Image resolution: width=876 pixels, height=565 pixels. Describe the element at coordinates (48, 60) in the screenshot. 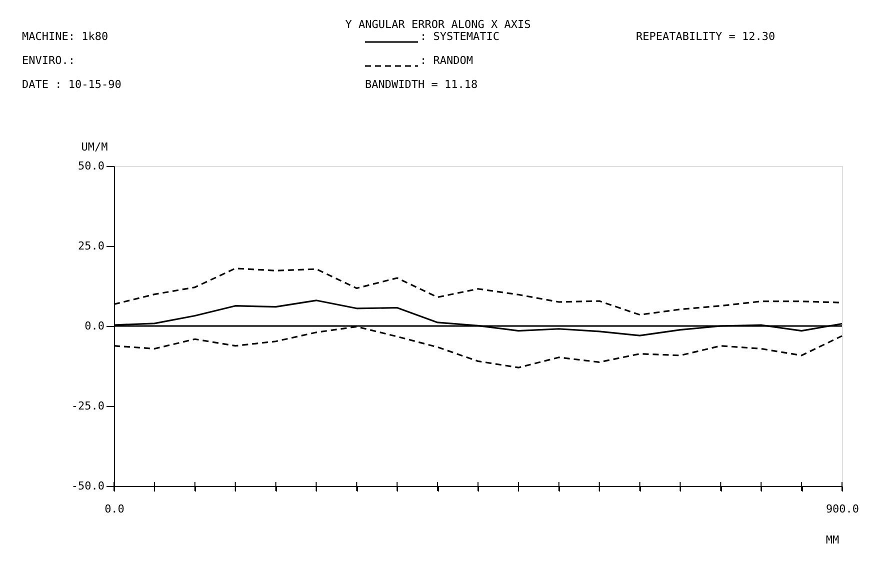

I see `text: ENVIRO.:` at that location.